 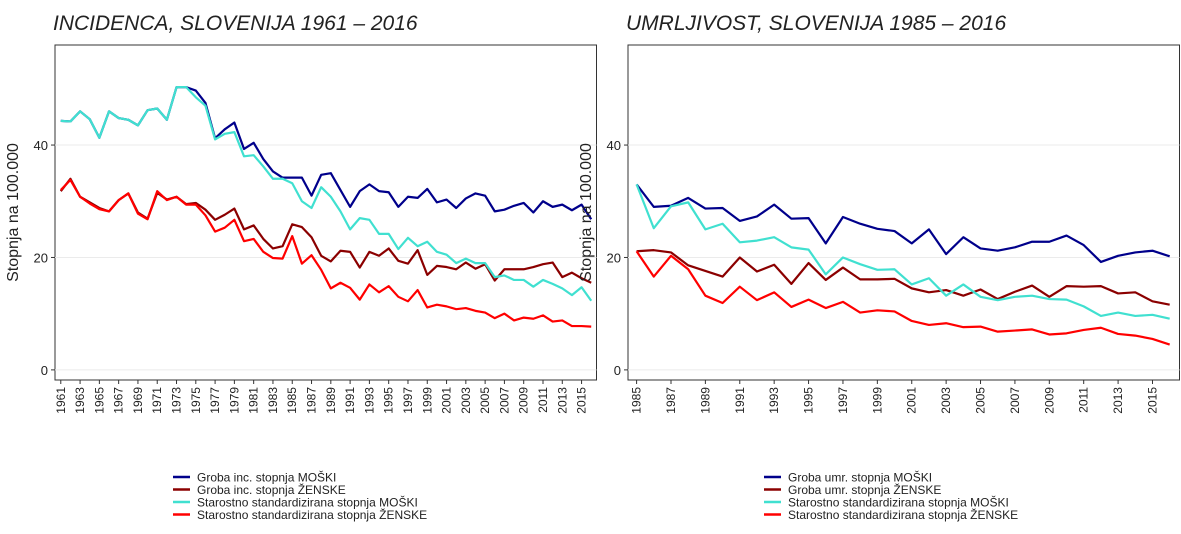 What do you see at coordinates (266, 477) in the screenshot?
I see `legend-label: Groba inc. stopnja MOŠKI` at bounding box center [266, 477].